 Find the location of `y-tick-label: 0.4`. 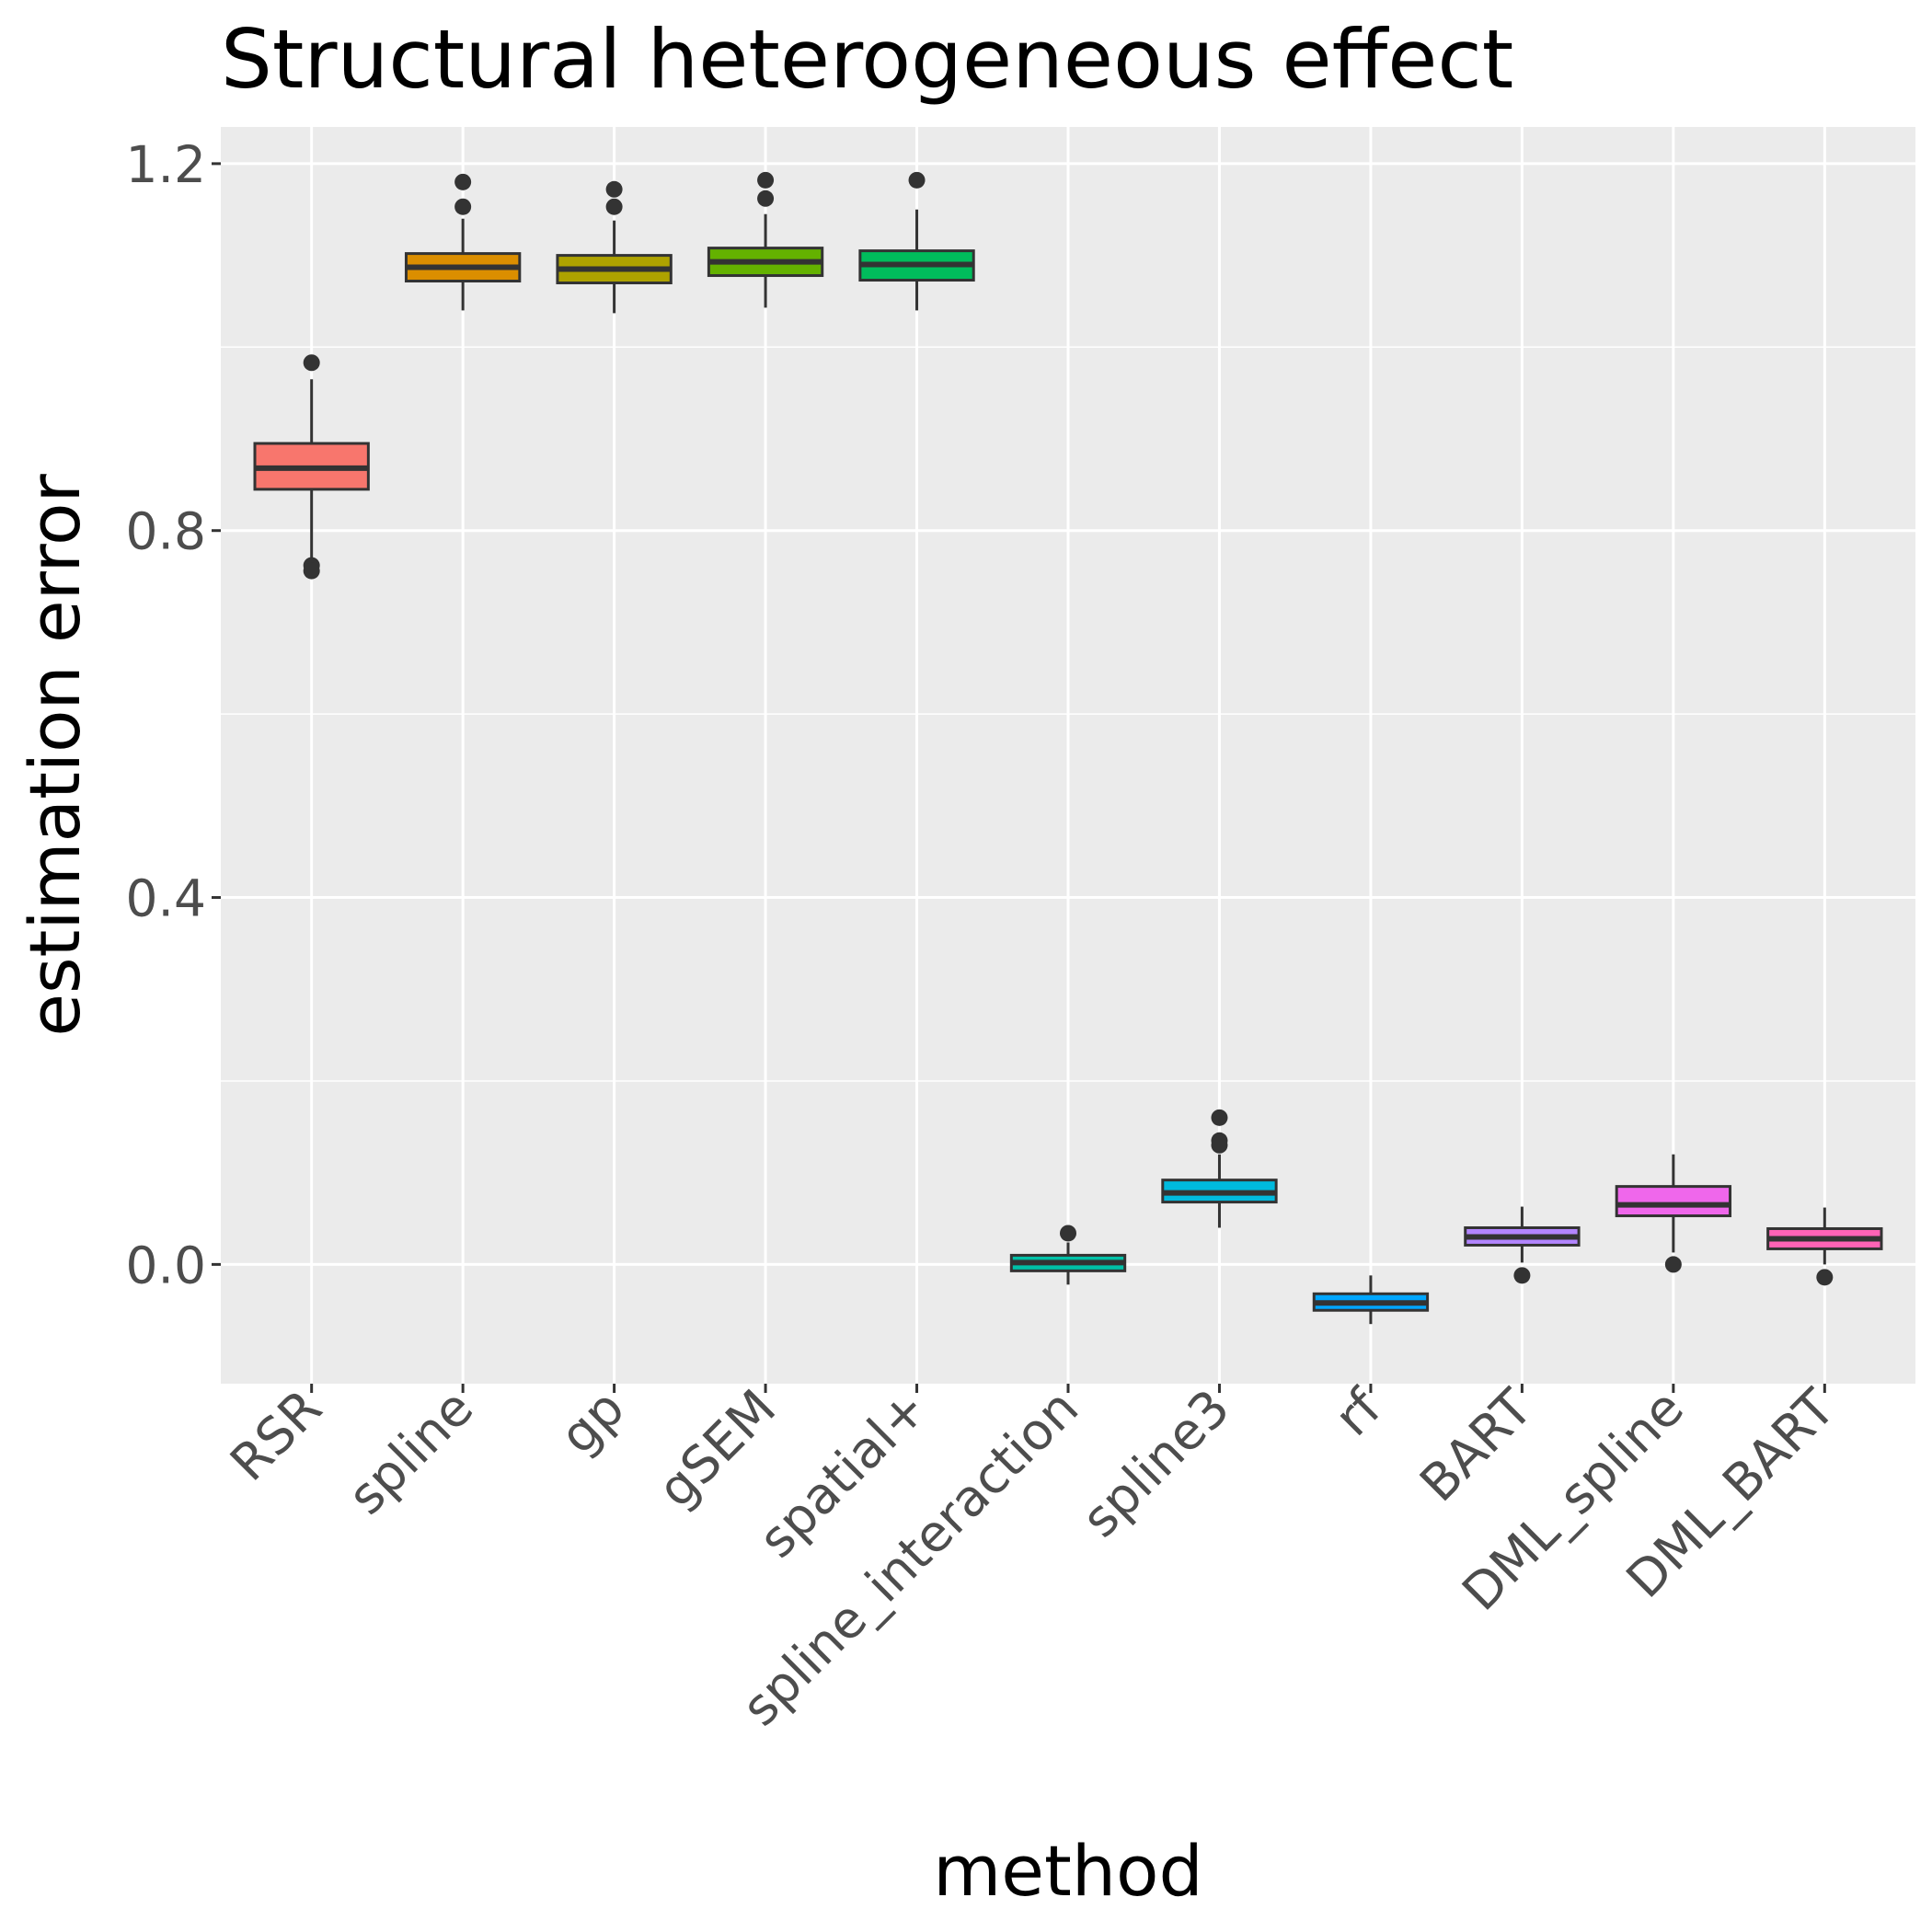

y-tick-label: 0.4 is located at coordinates (166, 898).